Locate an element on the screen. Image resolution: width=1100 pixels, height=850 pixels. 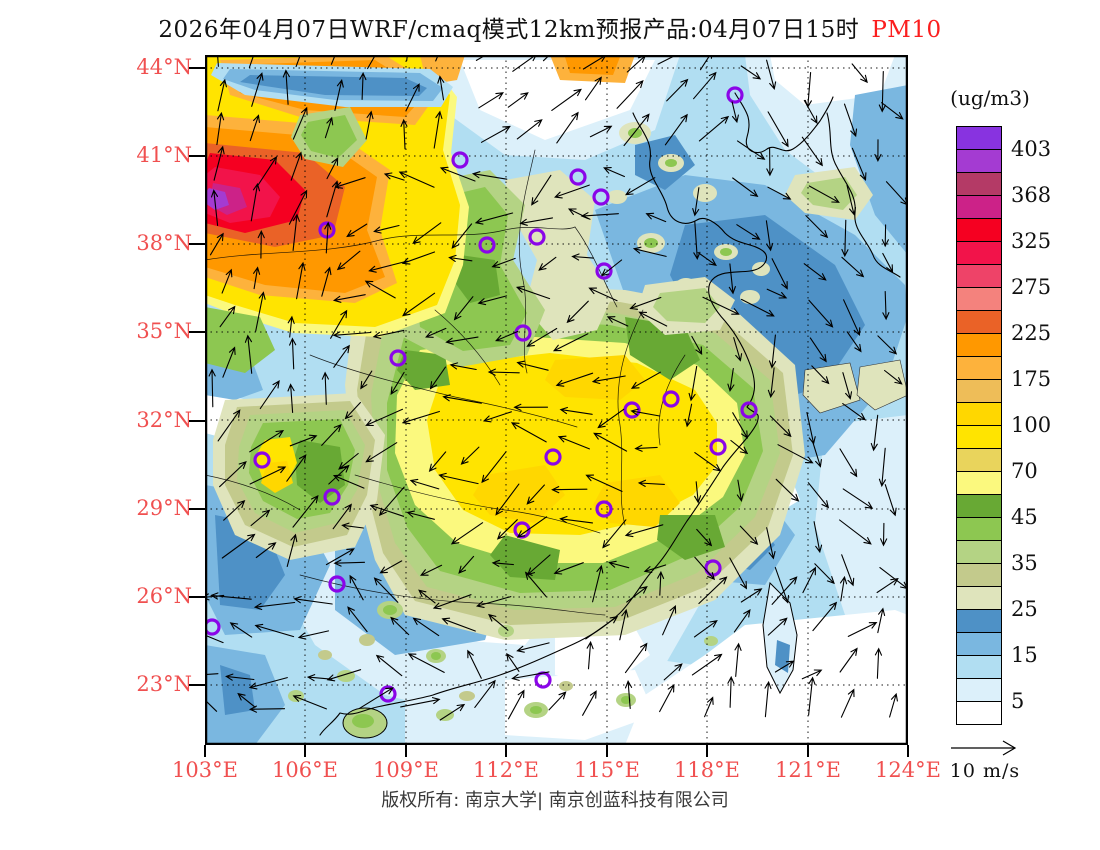
legend-tick-label: 175 is located at coordinates (1031, 379).